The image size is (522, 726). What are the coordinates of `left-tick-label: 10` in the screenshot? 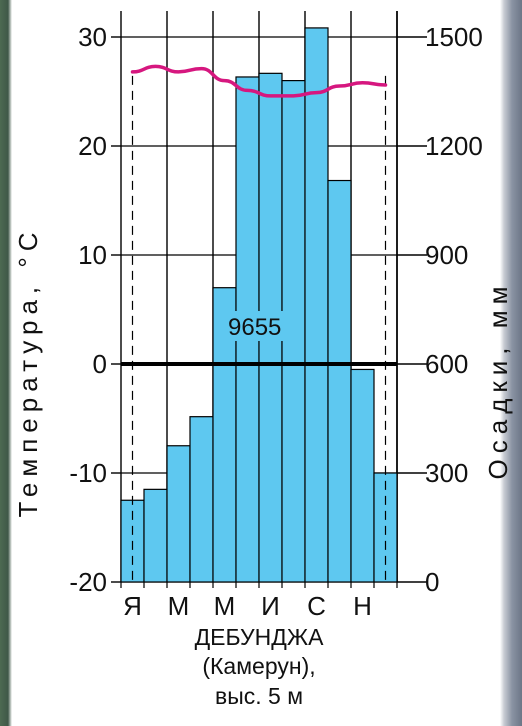 It's located at (92, 255).